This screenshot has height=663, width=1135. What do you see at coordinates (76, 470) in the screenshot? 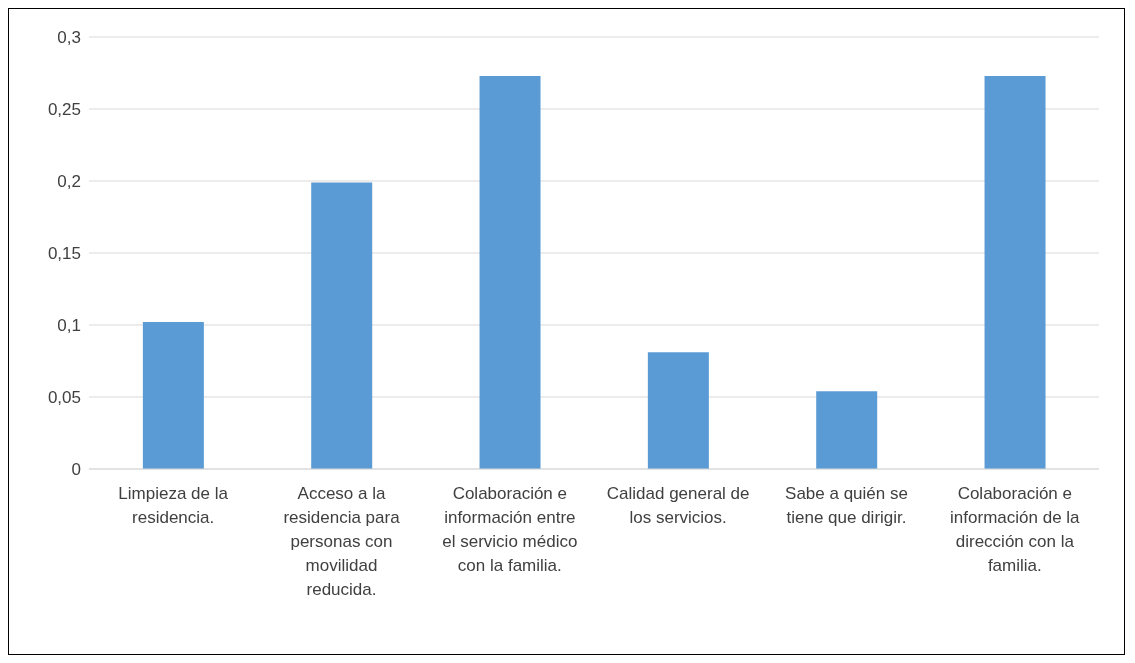
I see `y-tick-label: 0` at bounding box center [76, 470].